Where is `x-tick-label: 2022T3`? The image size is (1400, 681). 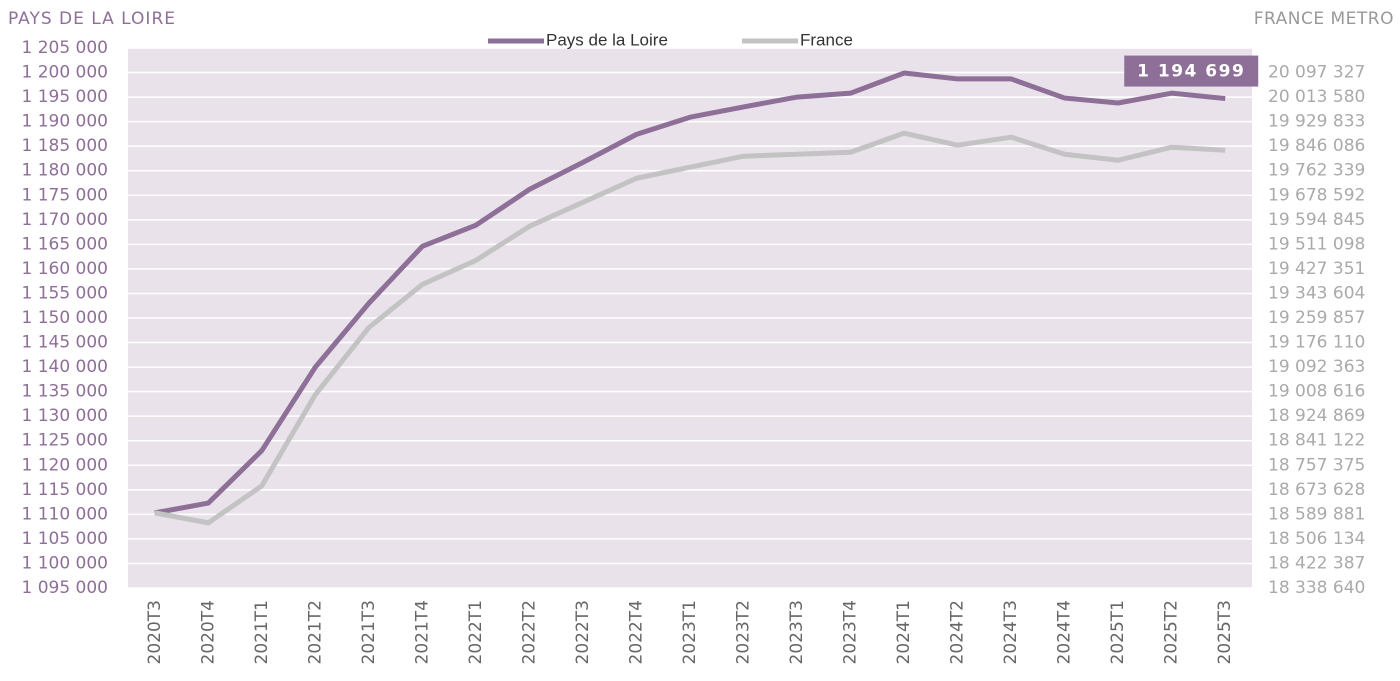
x-tick-label: 2022T3 is located at coordinates (583, 632).